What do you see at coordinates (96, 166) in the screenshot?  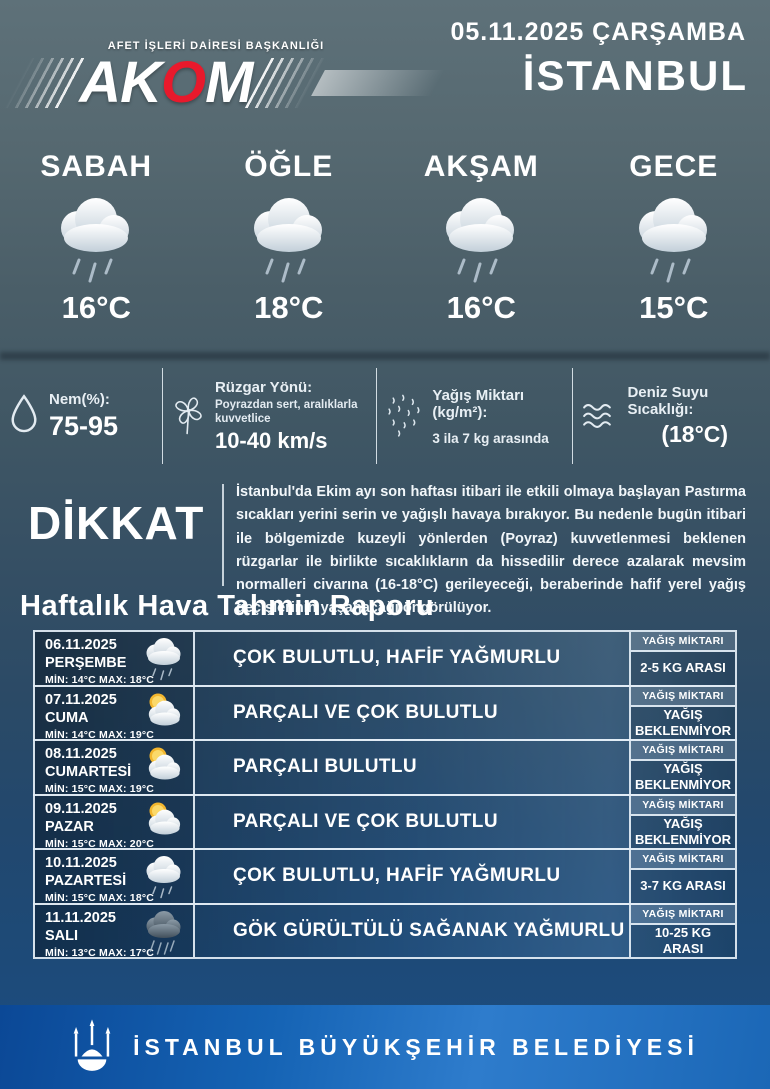 I see `period-label: SABAH` at bounding box center [96, 166].